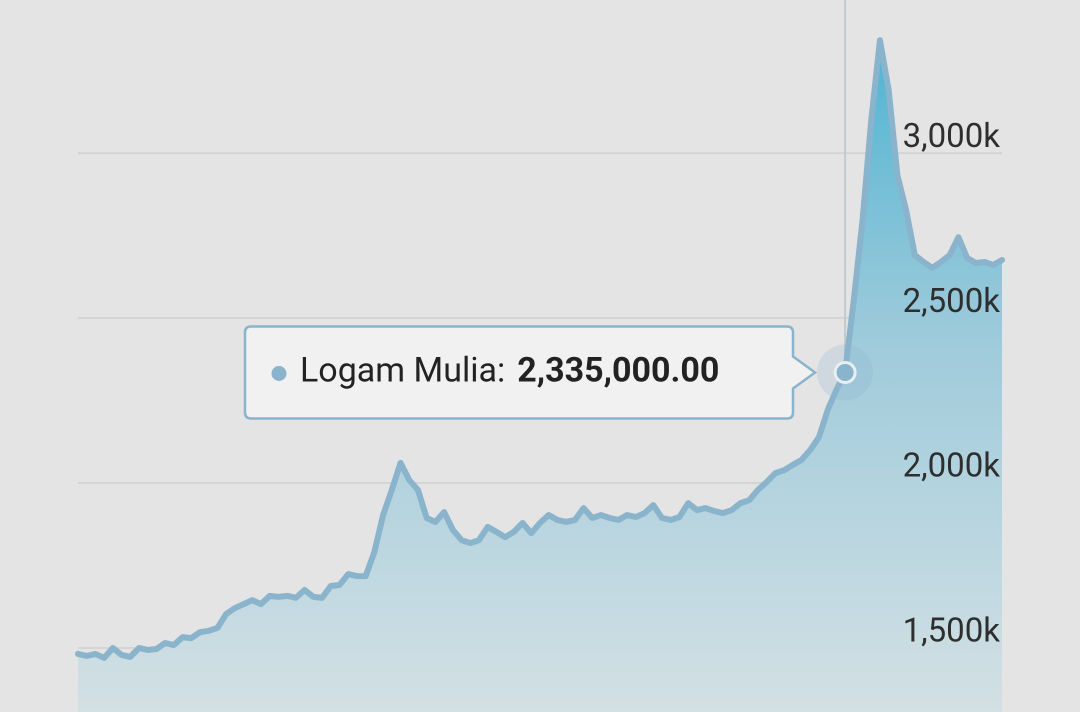 The width and height of the screenshot is (1080, 712). I want to click on tooltip-label: Logam Mulia:, so click(402, 370).